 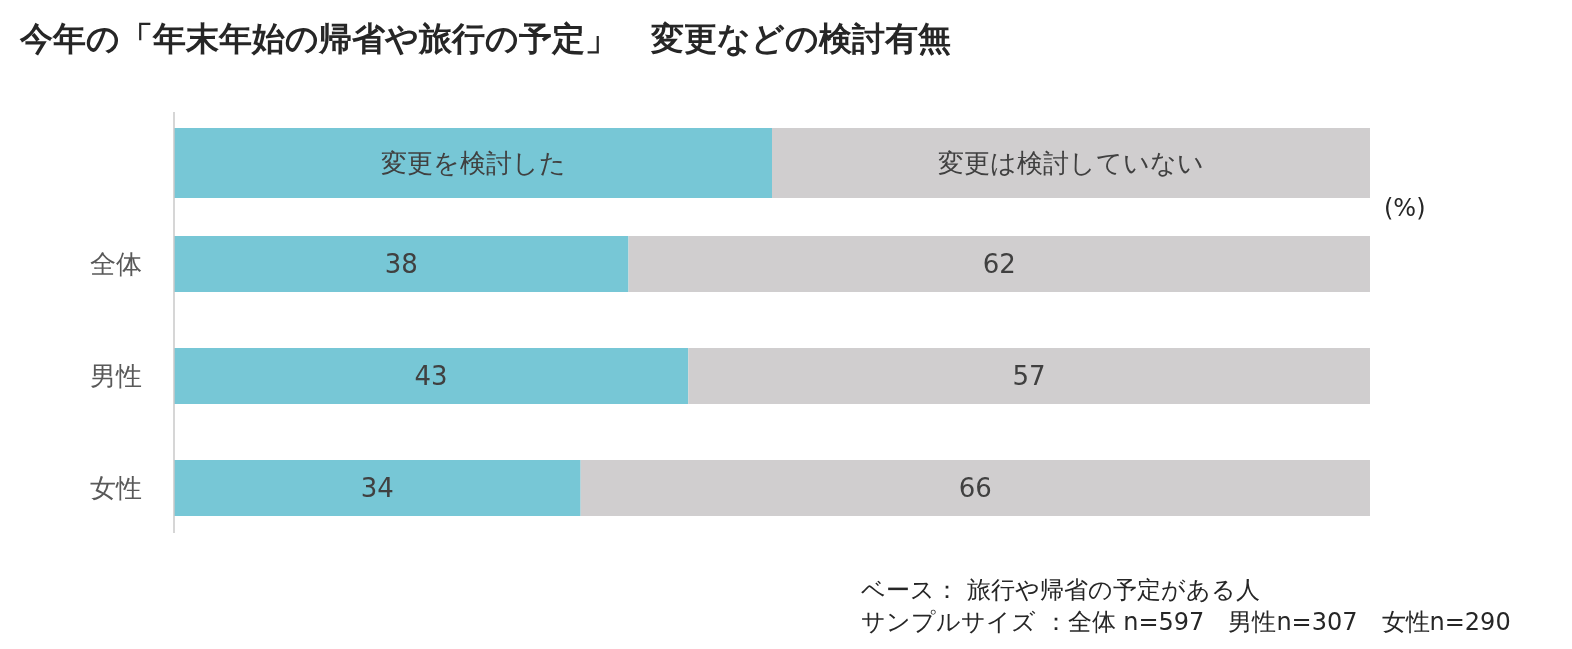 I want to click on annotation: ベース： 旅行や帰省の予定がある人, so click(x=1060, y=590).